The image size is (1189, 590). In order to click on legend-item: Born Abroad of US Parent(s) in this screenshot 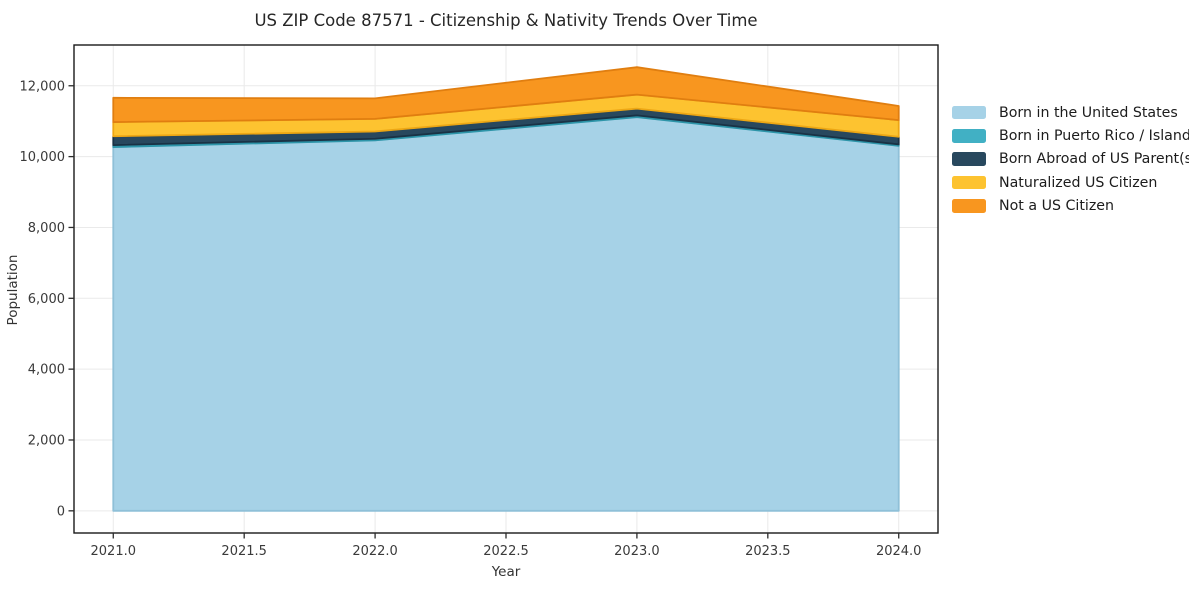, I will do `click(1070, 159)`.